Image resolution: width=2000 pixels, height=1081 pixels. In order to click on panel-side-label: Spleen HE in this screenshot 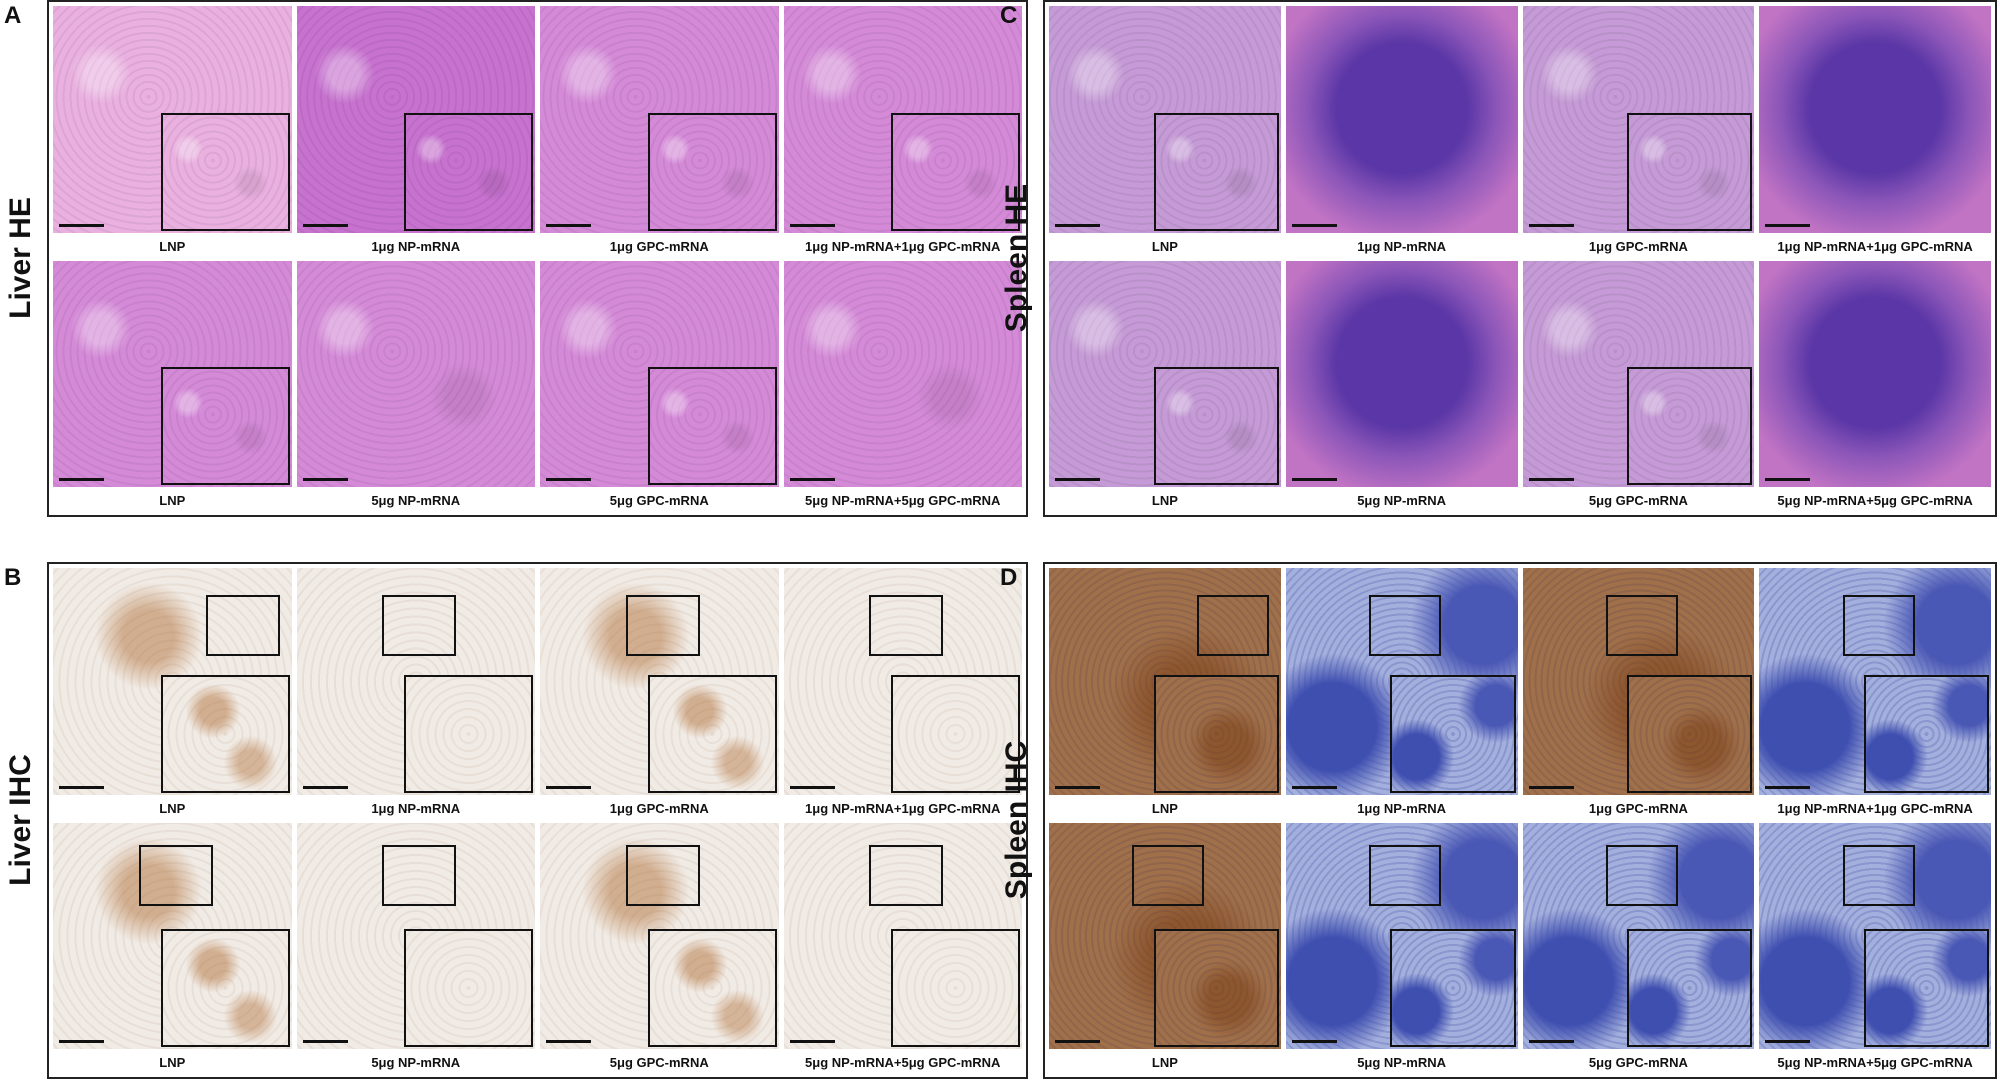, I will do `click(1016, 257)`.